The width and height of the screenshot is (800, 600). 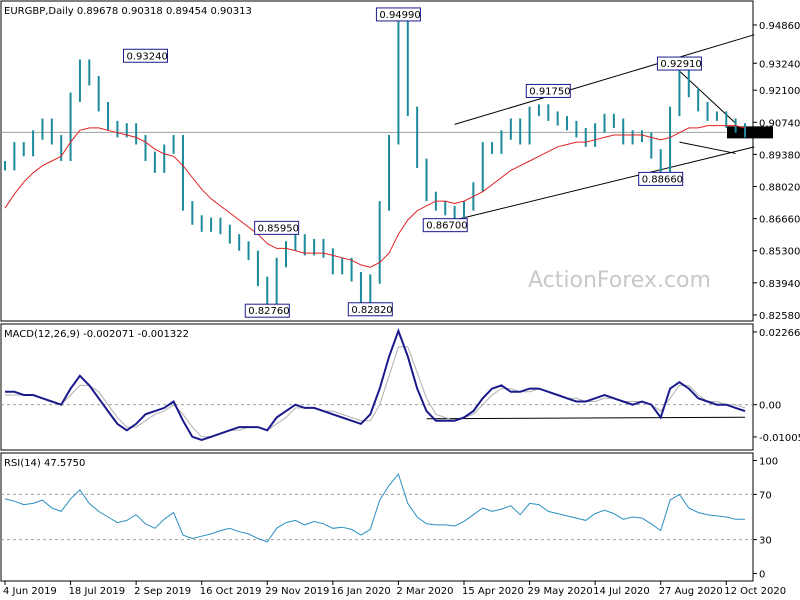 I want to click on rsi-y-tick-label: 70, so click(x=765, y=495).